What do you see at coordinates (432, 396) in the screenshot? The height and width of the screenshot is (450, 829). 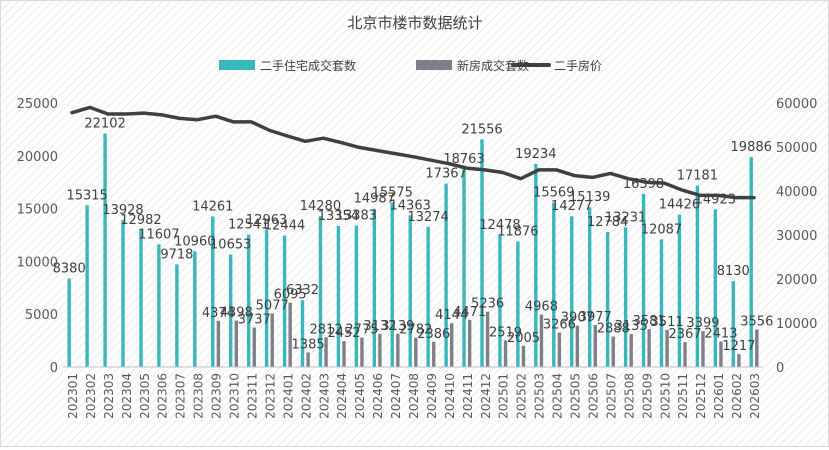 I see `x-axis-tick-label: 202409` at bounding box center [432, 396].